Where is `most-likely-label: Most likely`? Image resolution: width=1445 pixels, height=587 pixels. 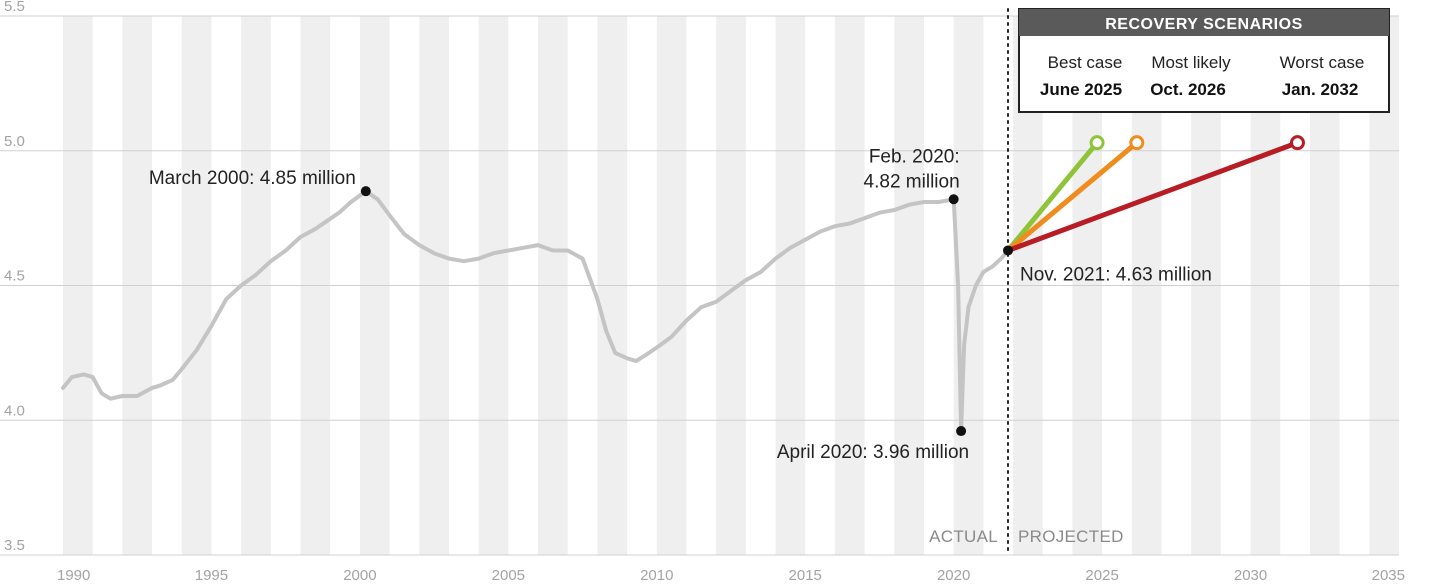 most-likely-label: Most likely is located at coordinates (1191, 62).